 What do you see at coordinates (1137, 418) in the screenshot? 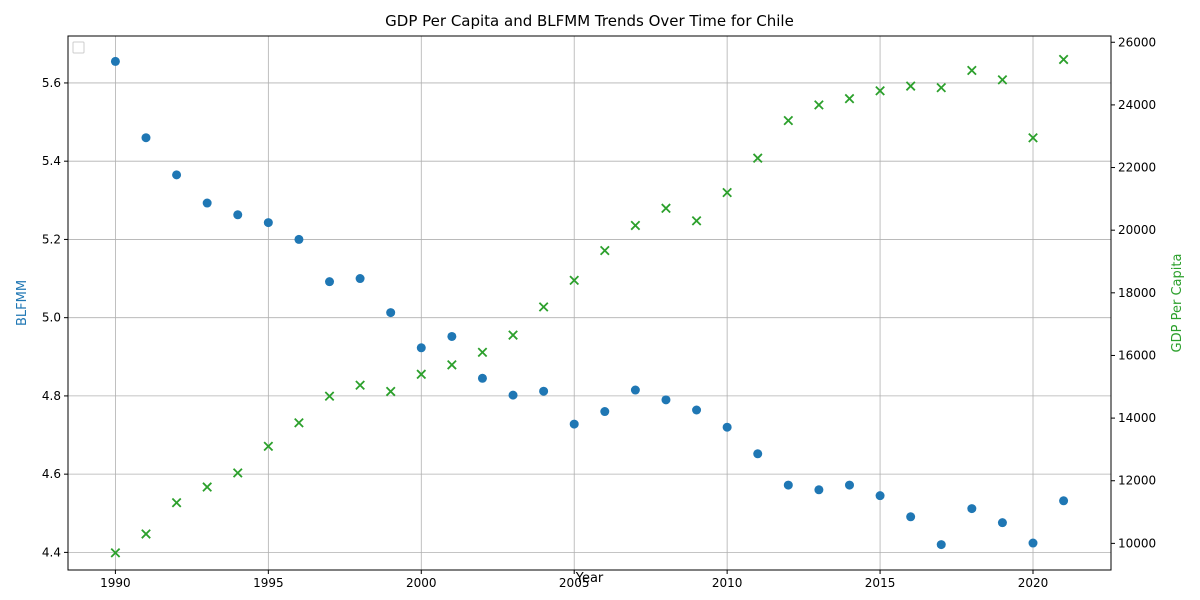
I see `y-right-tick-label: 14000` at bounding box center [1137, 418].